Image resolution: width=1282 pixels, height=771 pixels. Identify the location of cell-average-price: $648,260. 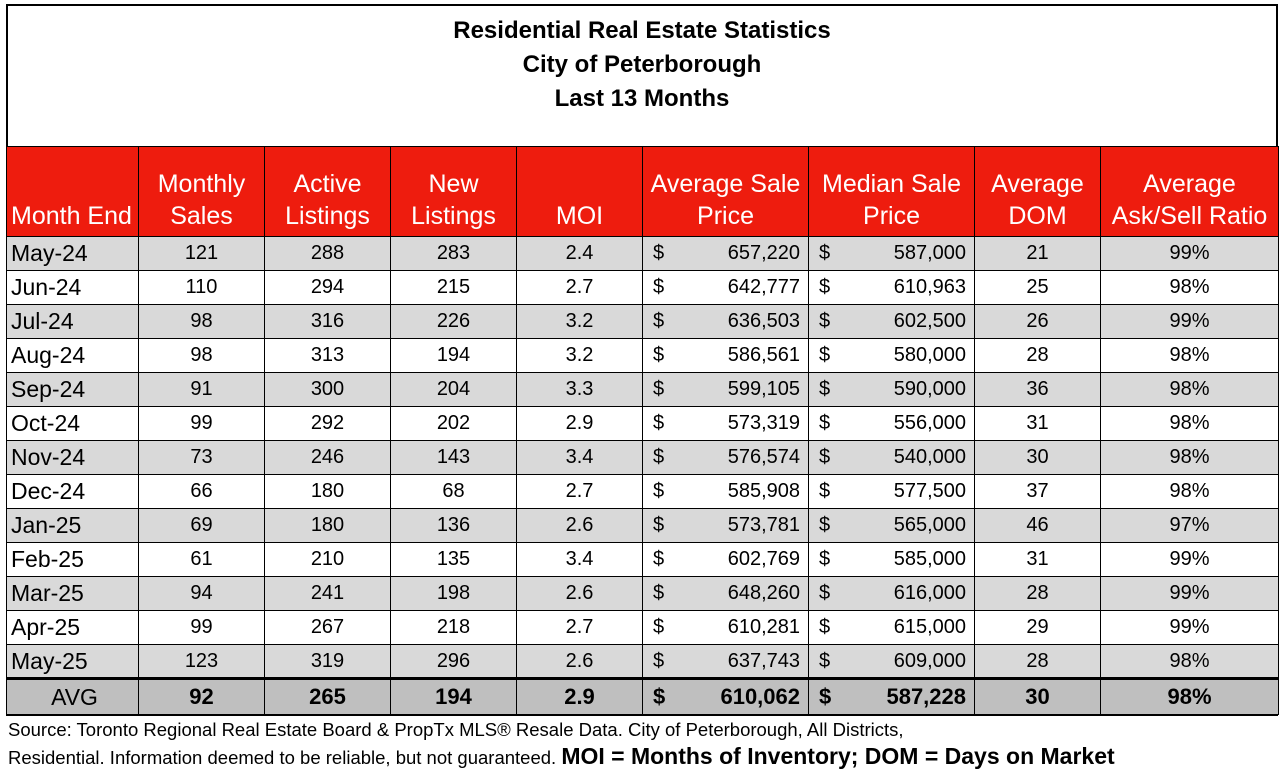
(725, 593).